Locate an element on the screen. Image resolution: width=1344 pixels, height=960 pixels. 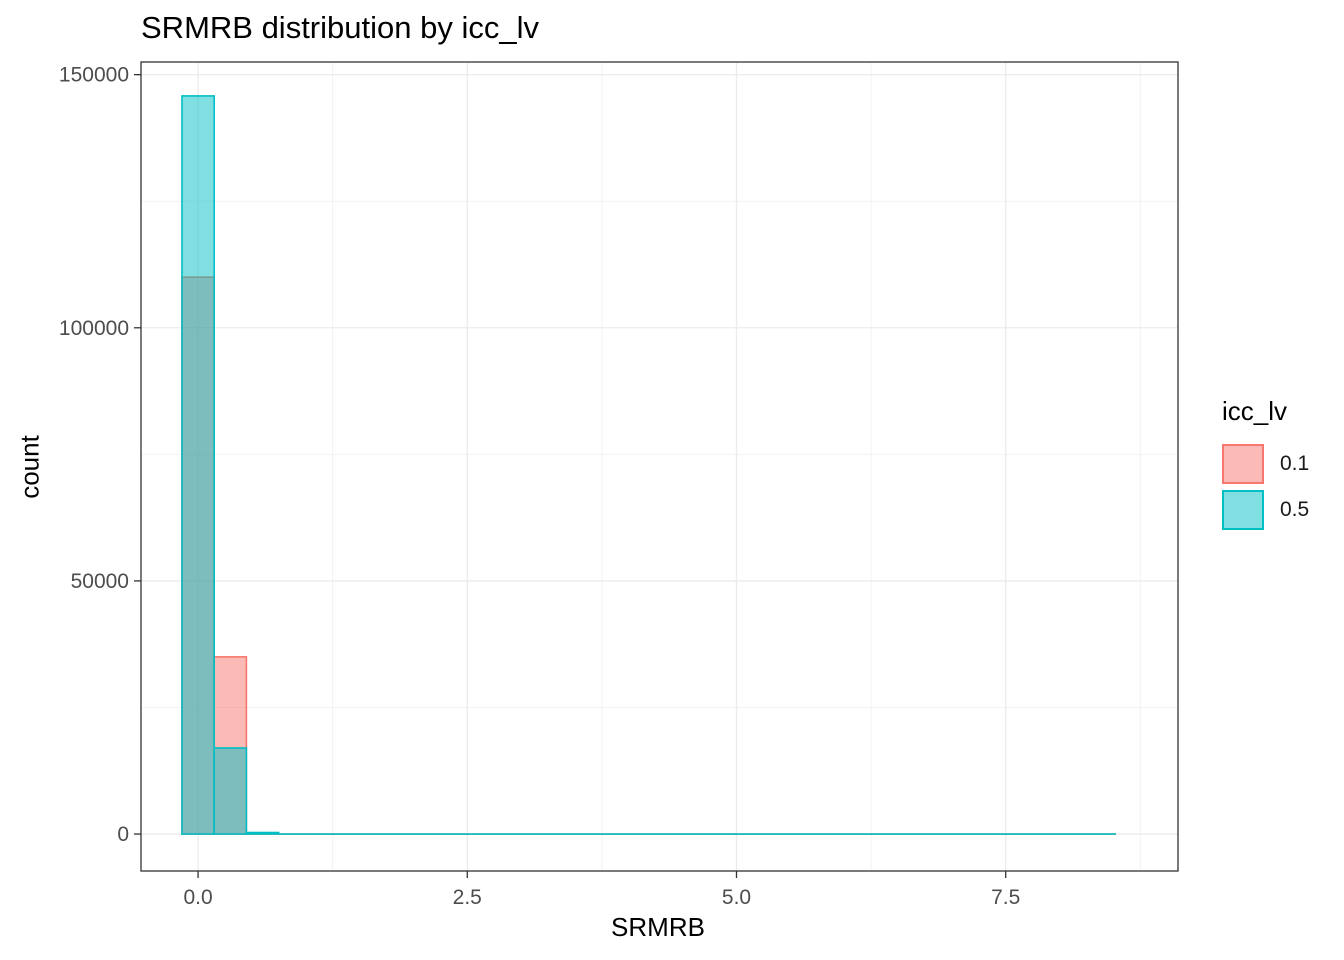
legend-item-0-5: 0.5 is located at coordinates (1265, 510).